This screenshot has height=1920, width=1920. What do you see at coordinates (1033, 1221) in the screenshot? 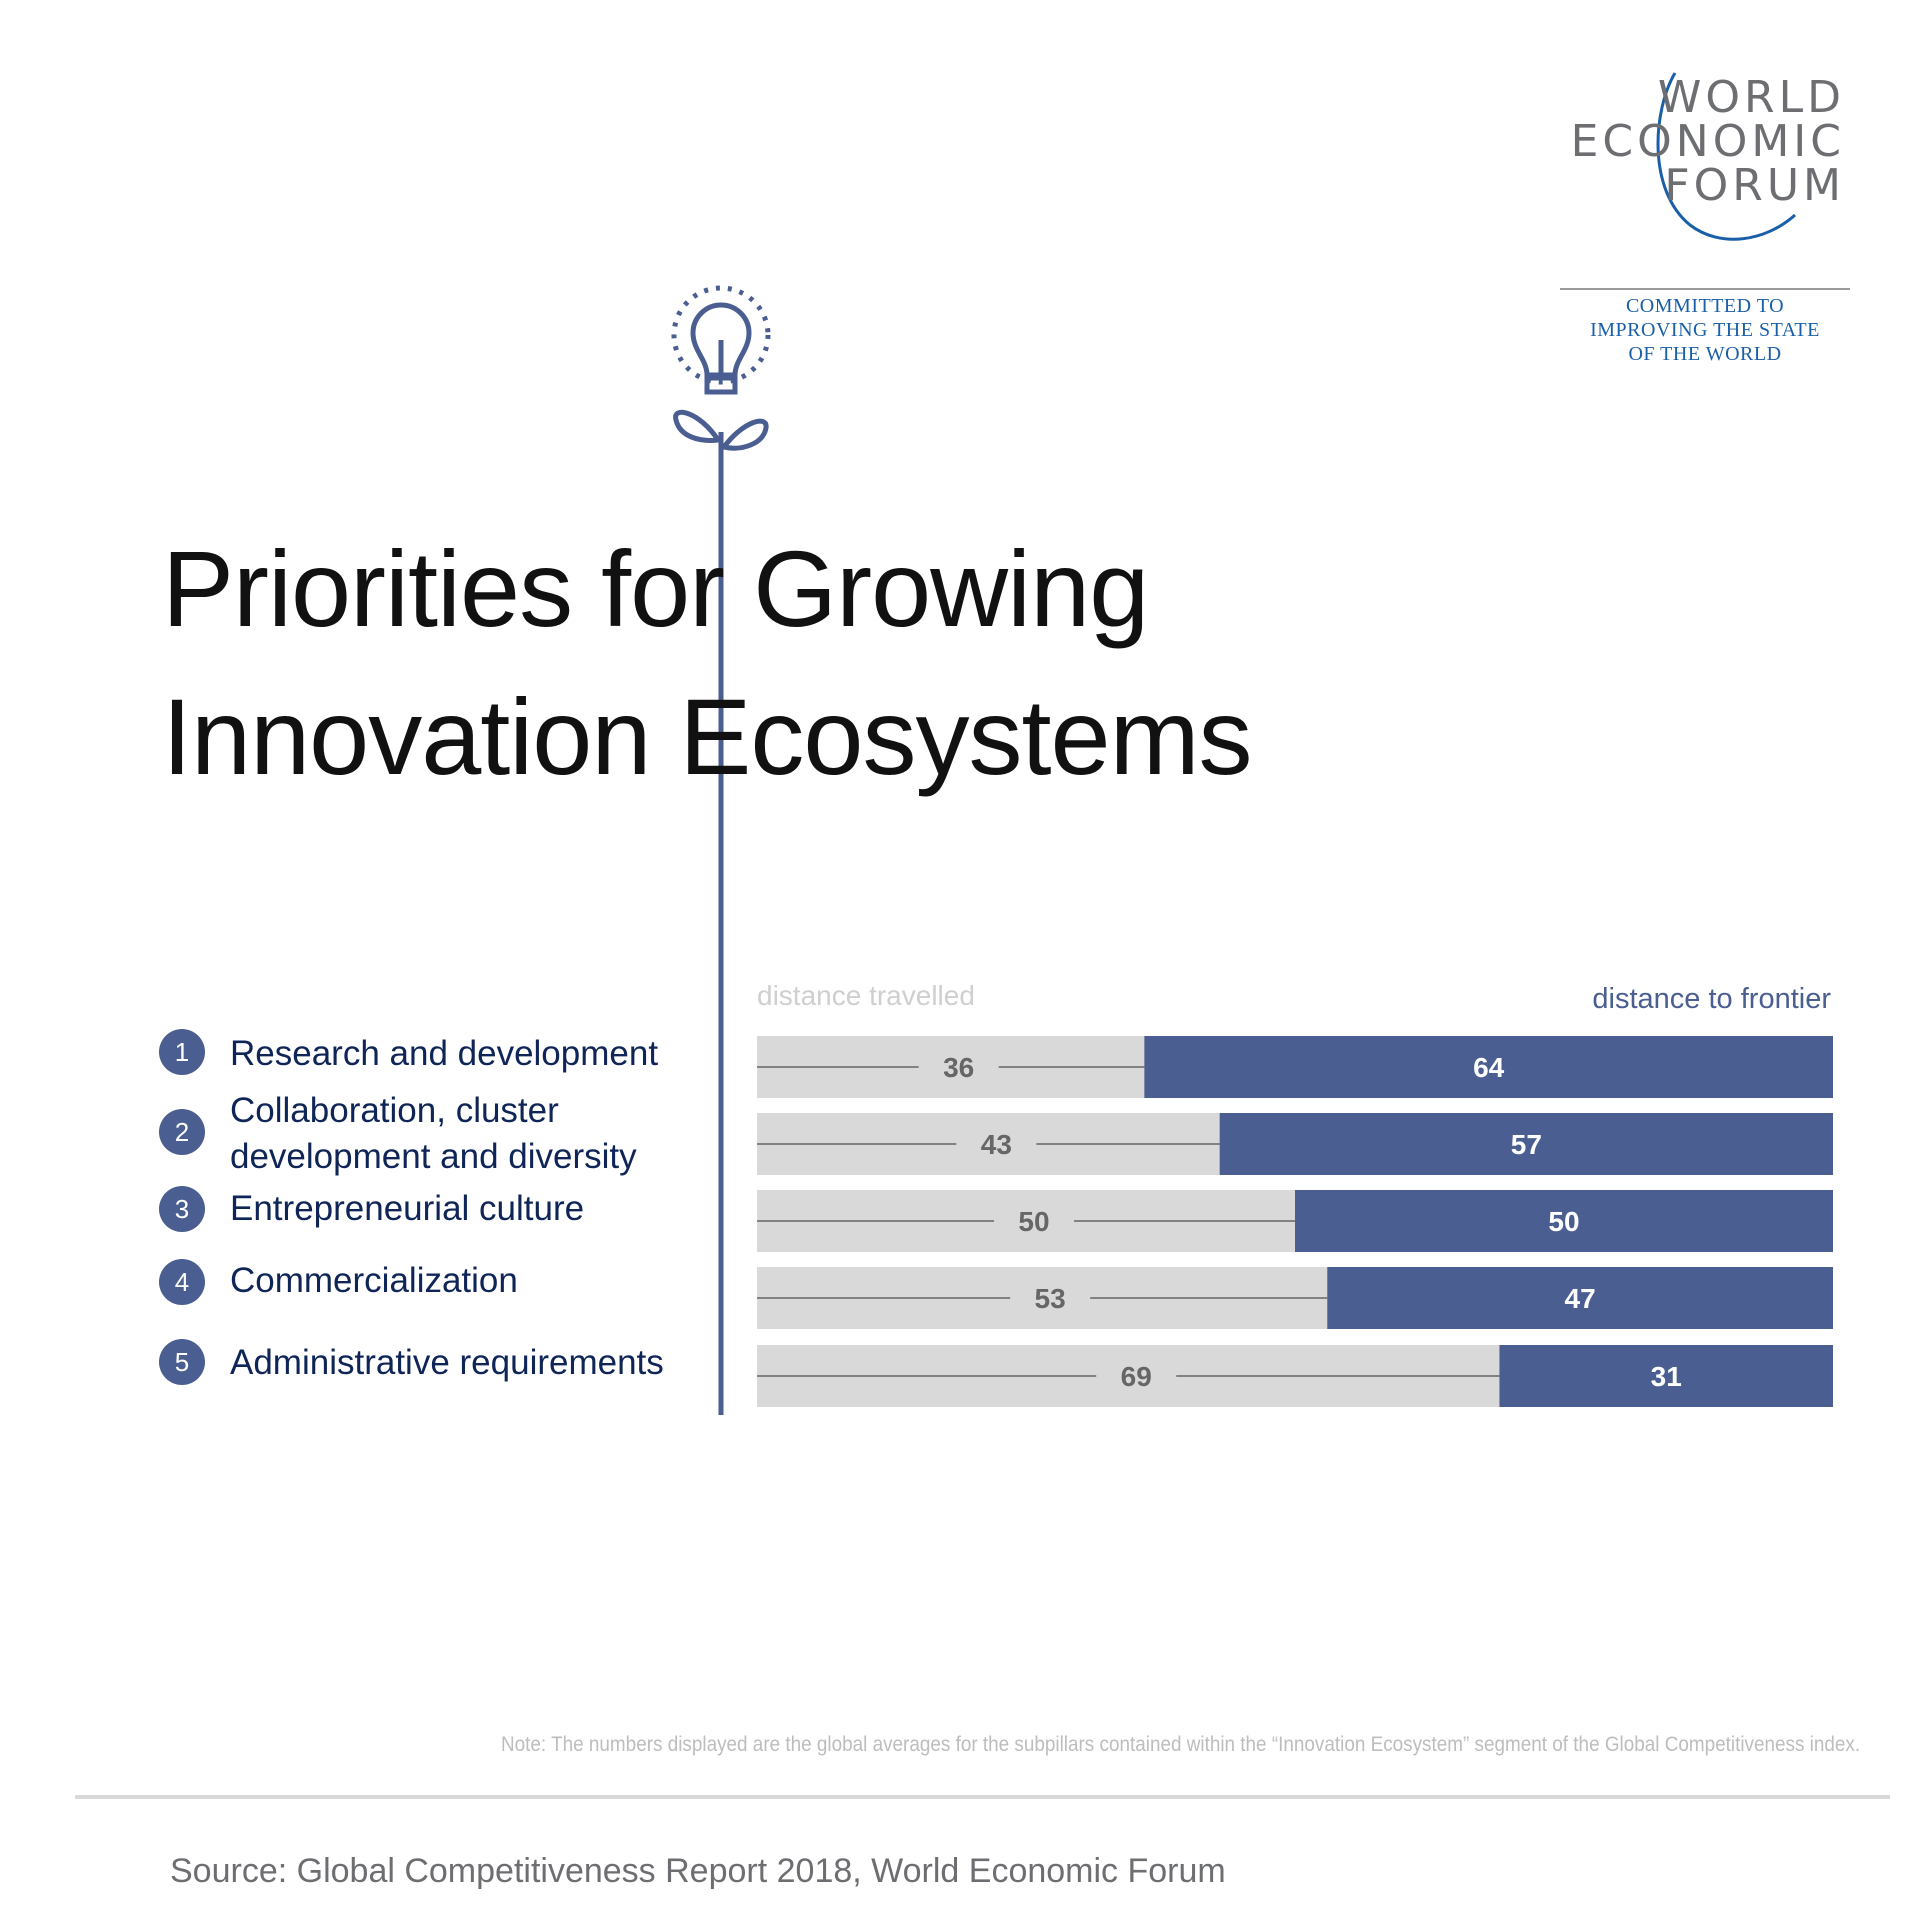
I see `value-label-travelled-3: 50` at bounding box center [1033, 1221].